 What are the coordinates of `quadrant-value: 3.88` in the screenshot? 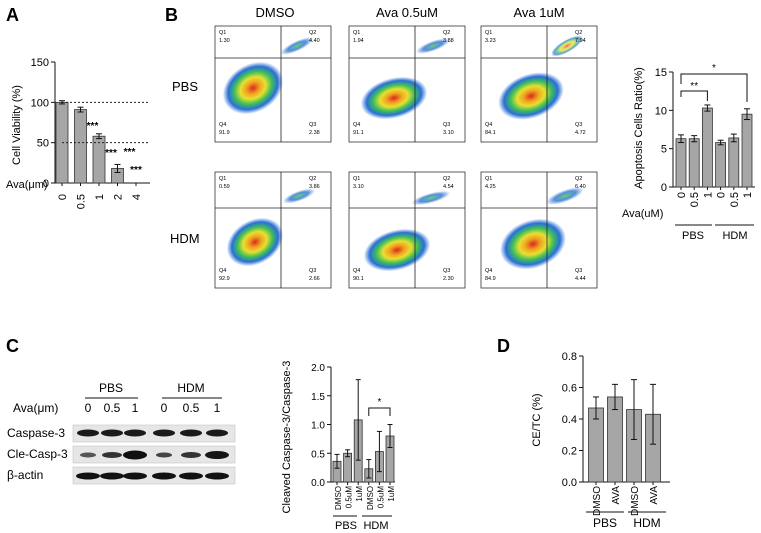 It's located at (448, 41).